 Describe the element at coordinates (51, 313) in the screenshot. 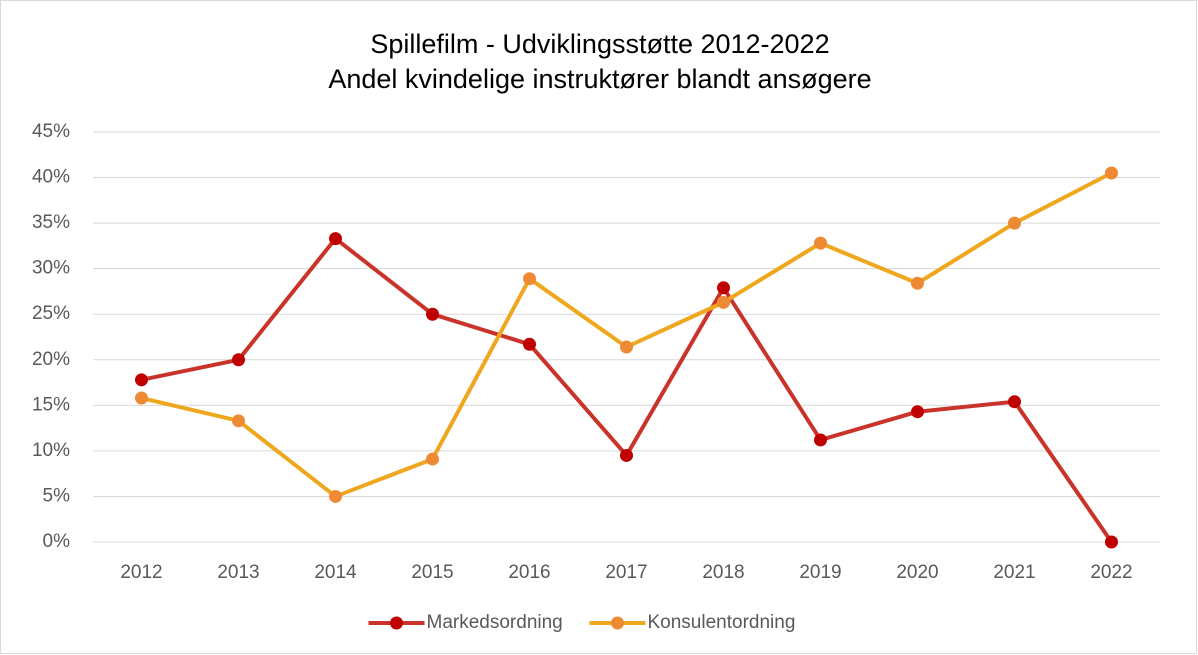

I see `y-tick-label: 25%` at that location.